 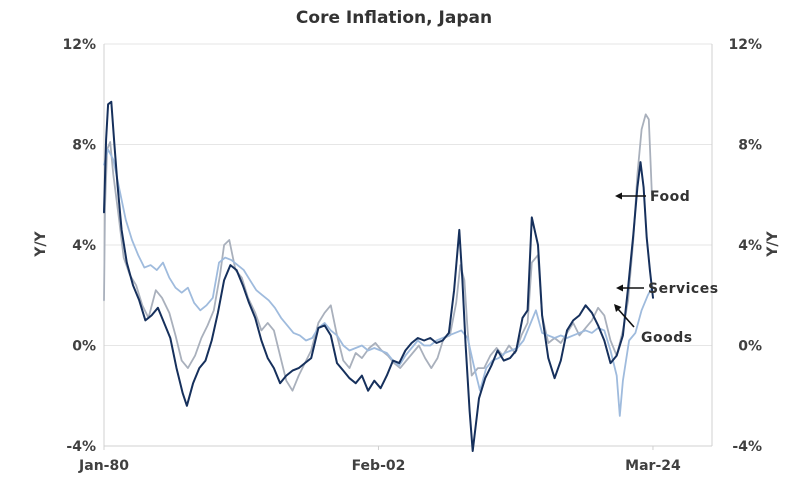 I want to click on annotation-food: Food, so click(x=670, y=197).